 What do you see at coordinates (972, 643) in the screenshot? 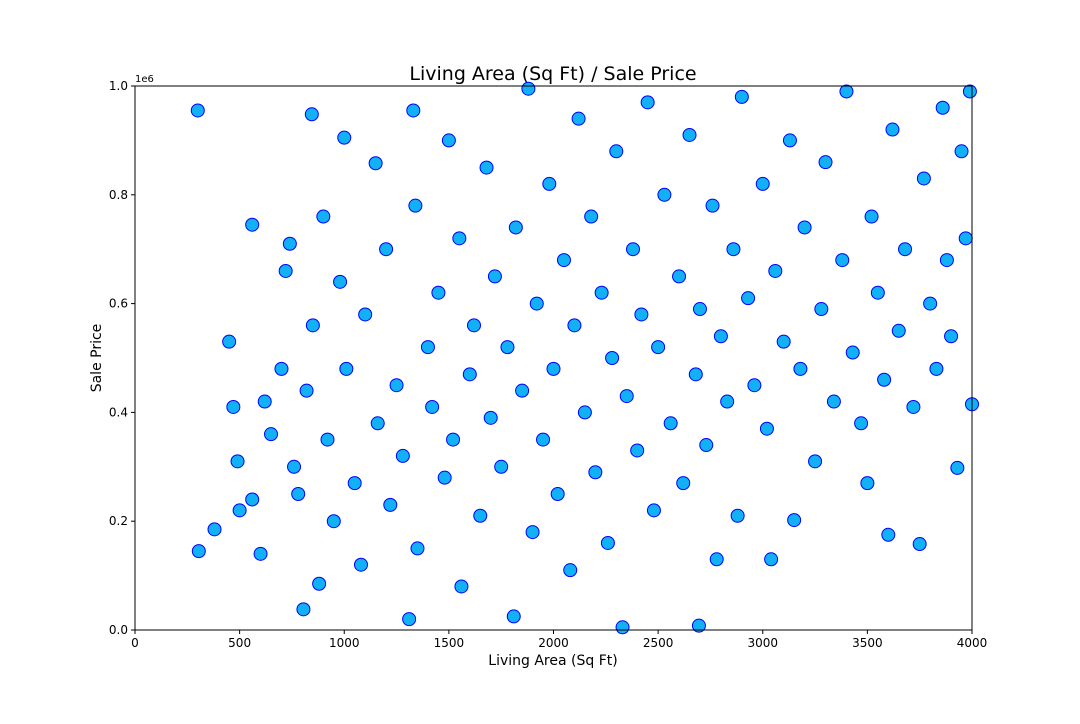
I see `x-tick-label: 4000` at bounding box center [972, 643].